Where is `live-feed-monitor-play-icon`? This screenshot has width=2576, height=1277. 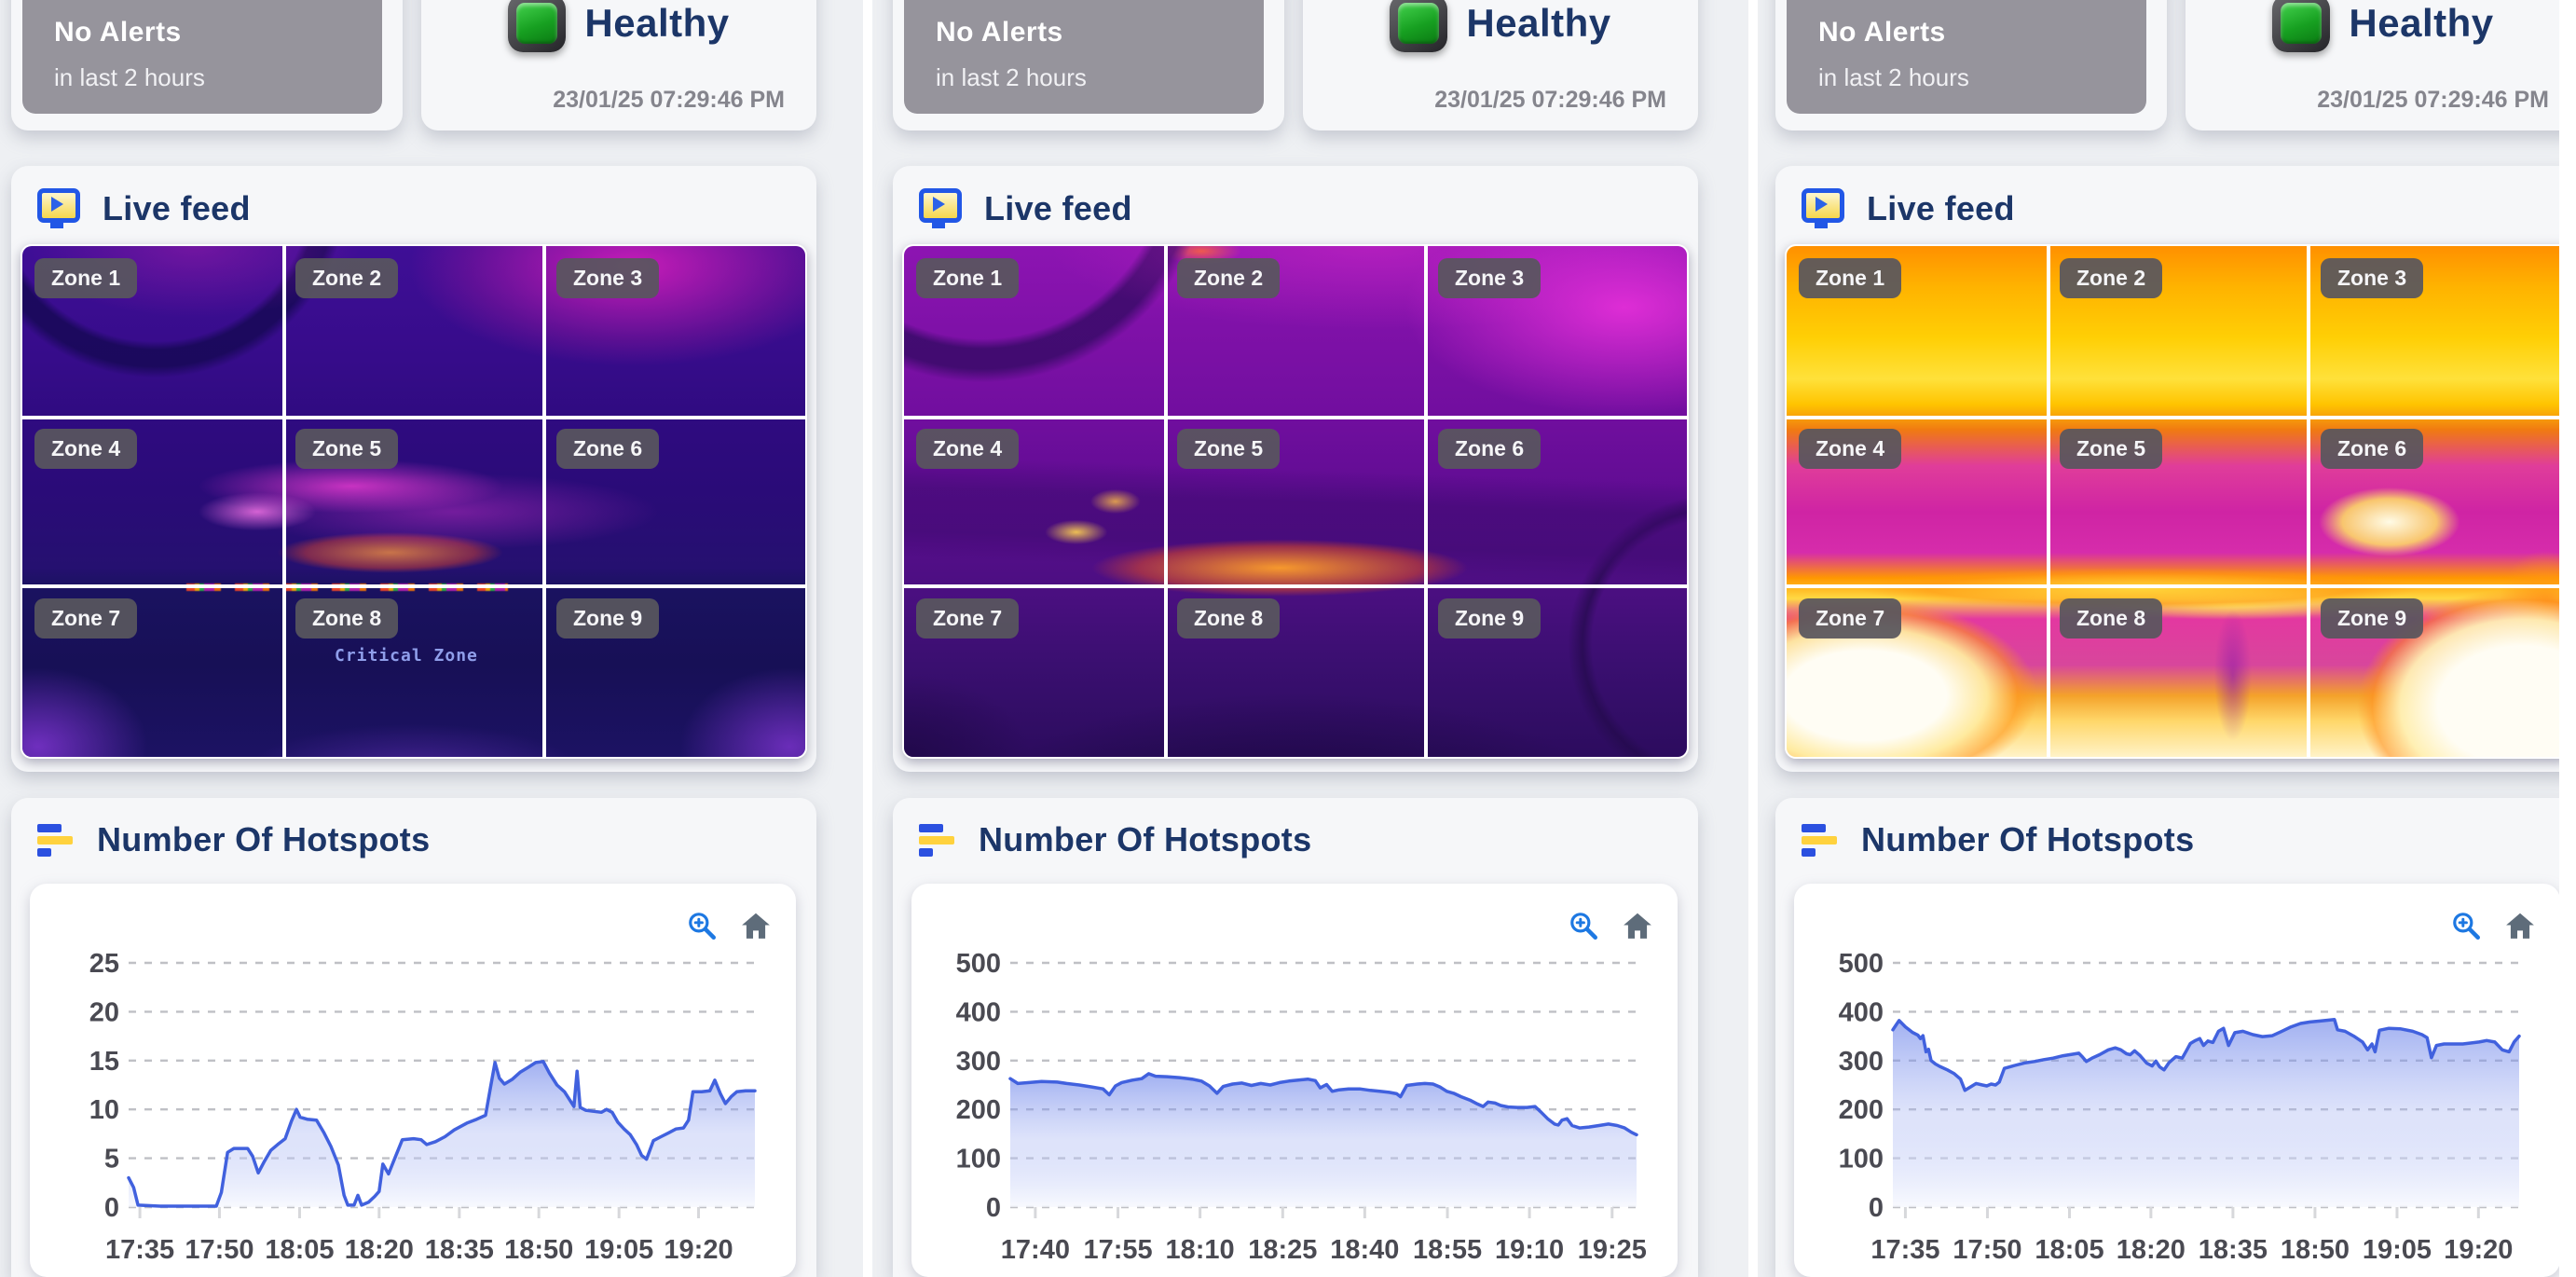 live-feed-monitor-play-icon is located at coordinates (58, 208).